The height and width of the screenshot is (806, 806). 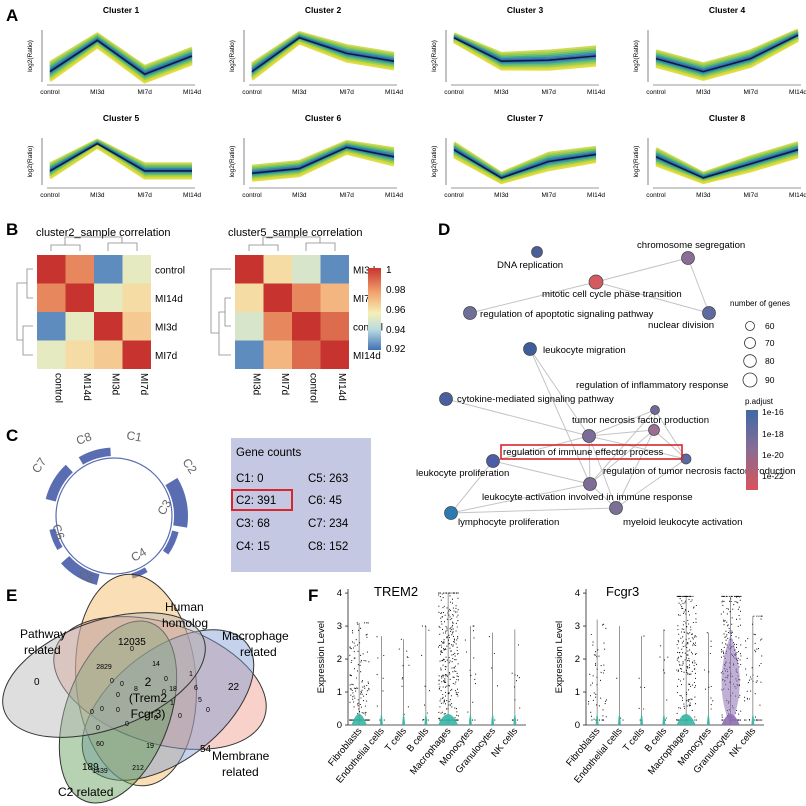 What do you see at coordinates (691, 245) in the screenshot?
I see `go-term-label: chromosome segregation` at bounding box center [691, 245].